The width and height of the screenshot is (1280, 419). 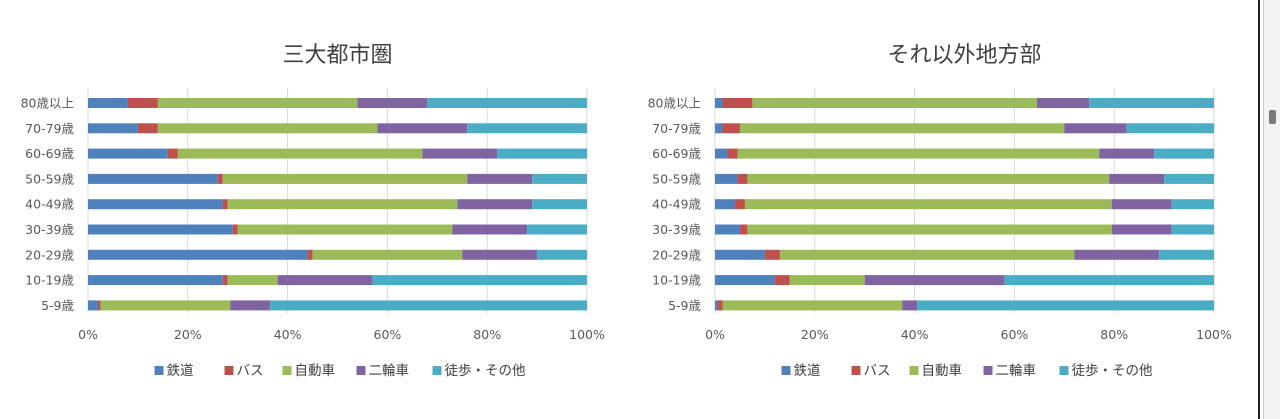 I want to click on x-tick-label: 60%, so click(x=1015, y=334).